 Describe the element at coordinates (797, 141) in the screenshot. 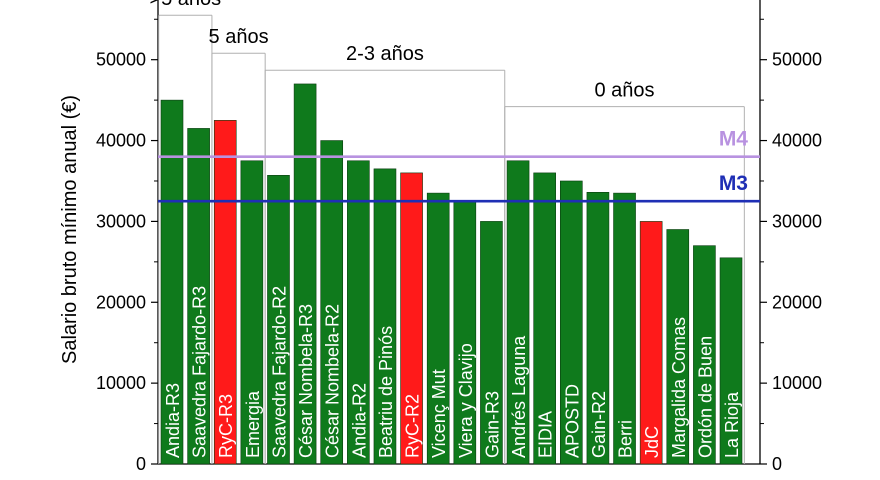

I see `y-tick-label-right: 40000` at that location.